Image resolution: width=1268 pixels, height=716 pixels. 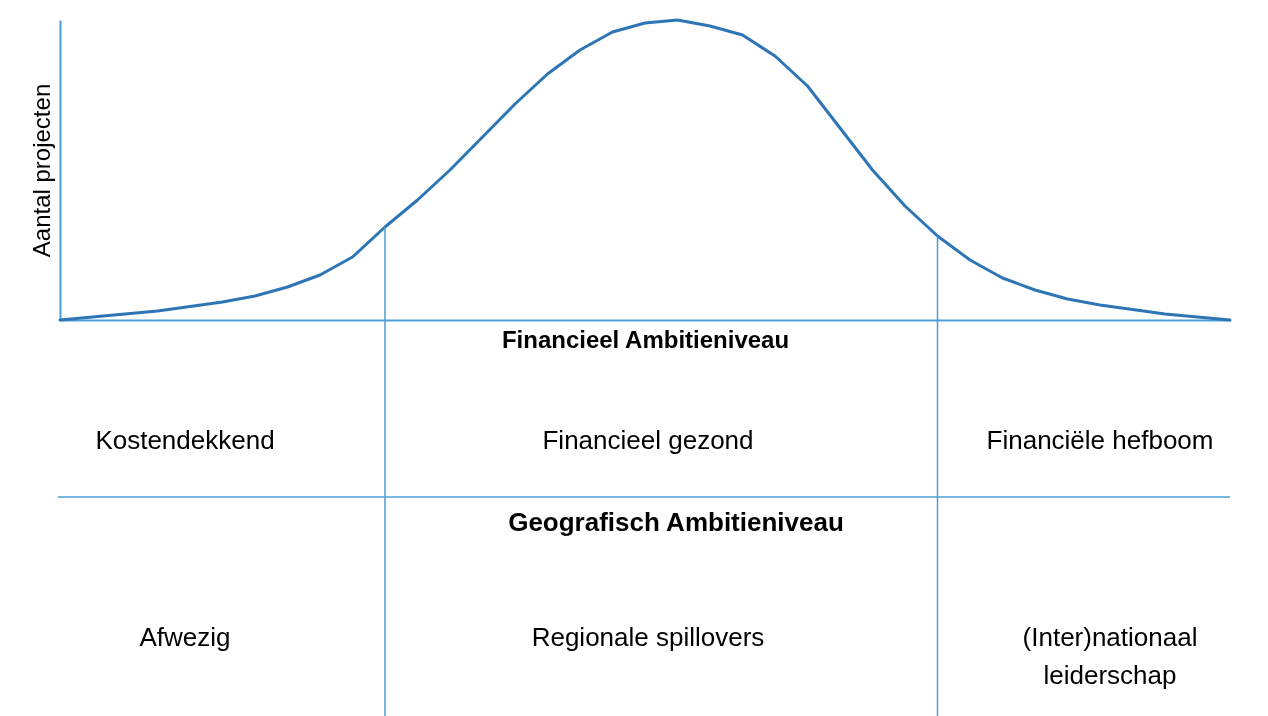 What do you see at coordinates (648, 637) in the screenshot?
I see `text: Regionale spillovers` at bounding box center [648, 637].